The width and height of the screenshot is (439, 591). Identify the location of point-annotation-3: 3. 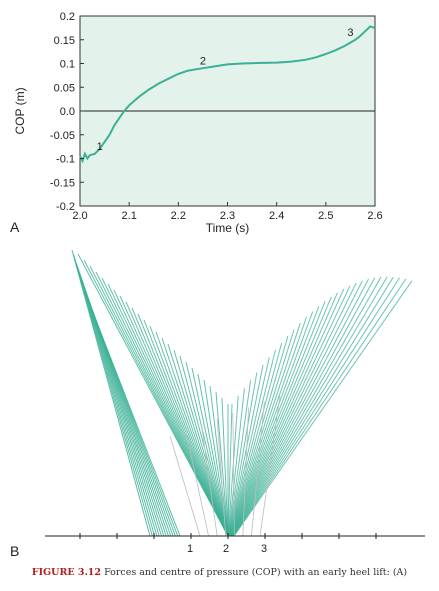
(350, 33).